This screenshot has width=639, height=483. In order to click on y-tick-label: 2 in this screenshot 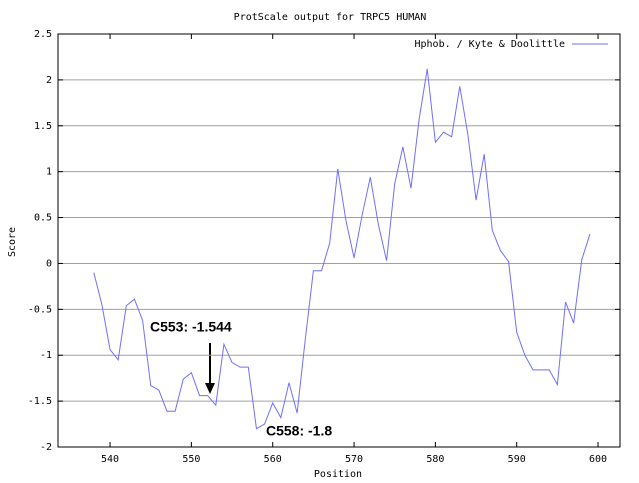, I will do `click(49, 80)`.